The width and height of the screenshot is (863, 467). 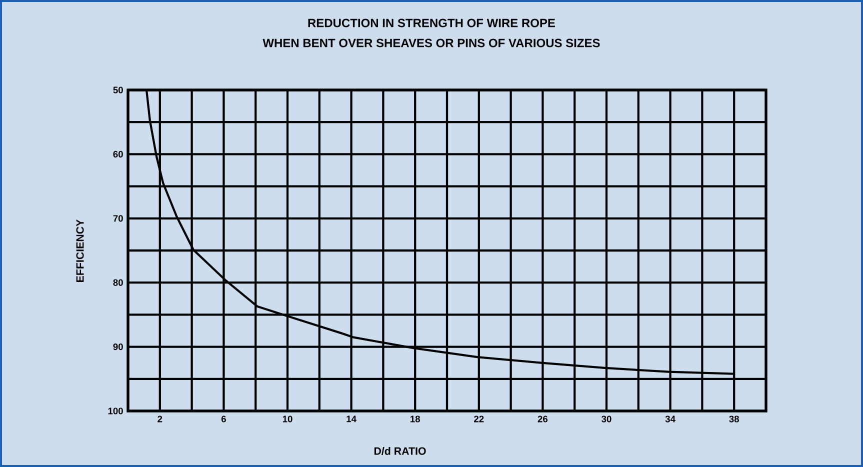 I want to click on x-tick-label: 26, so click(x=543, y=419).